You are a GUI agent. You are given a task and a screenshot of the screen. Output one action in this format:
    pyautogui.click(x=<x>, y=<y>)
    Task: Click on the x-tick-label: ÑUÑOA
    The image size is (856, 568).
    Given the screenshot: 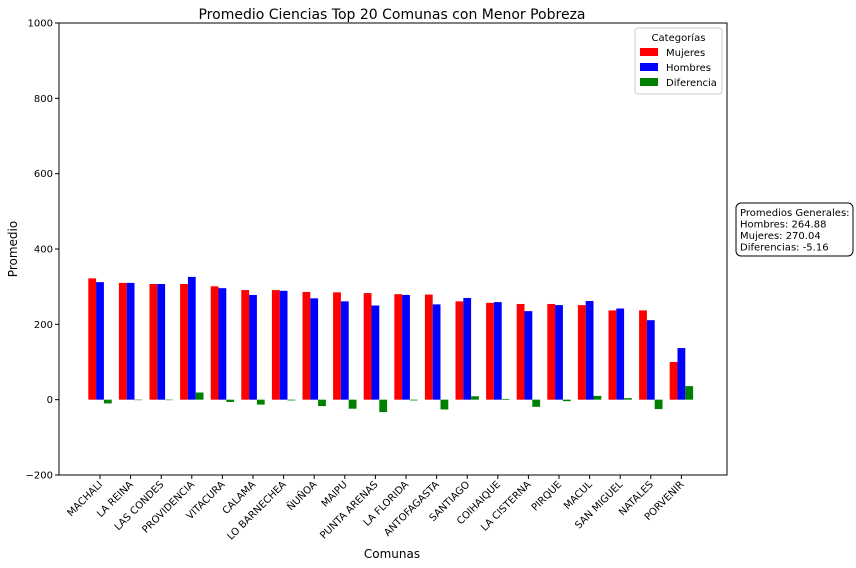 What is the action you would take?
    pyautogui.click(x=301, y=495)
    